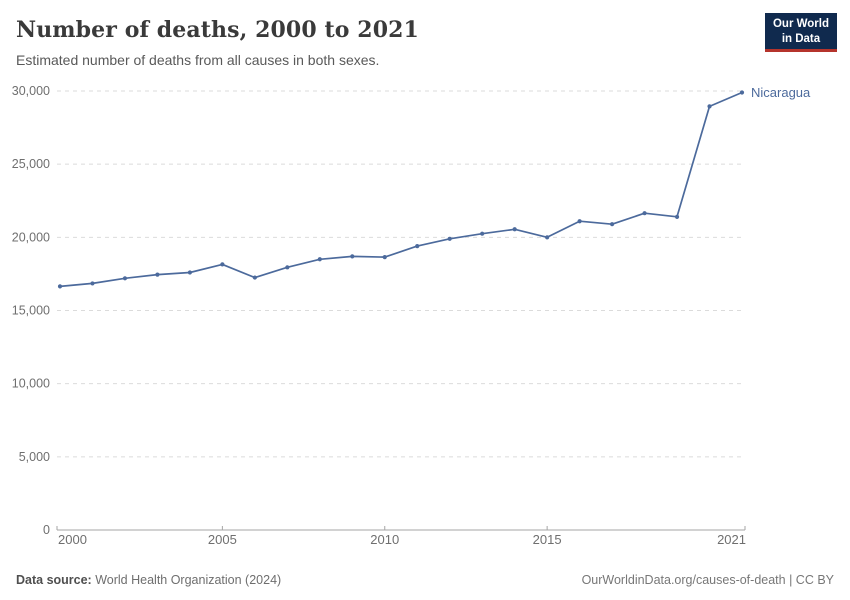 This screenshot has height=600, width=850. What do you see at coordinates (731, 539) in the screenshot?
I see `x-axis-tick-label: 2021` at bounding box center [731, 539].